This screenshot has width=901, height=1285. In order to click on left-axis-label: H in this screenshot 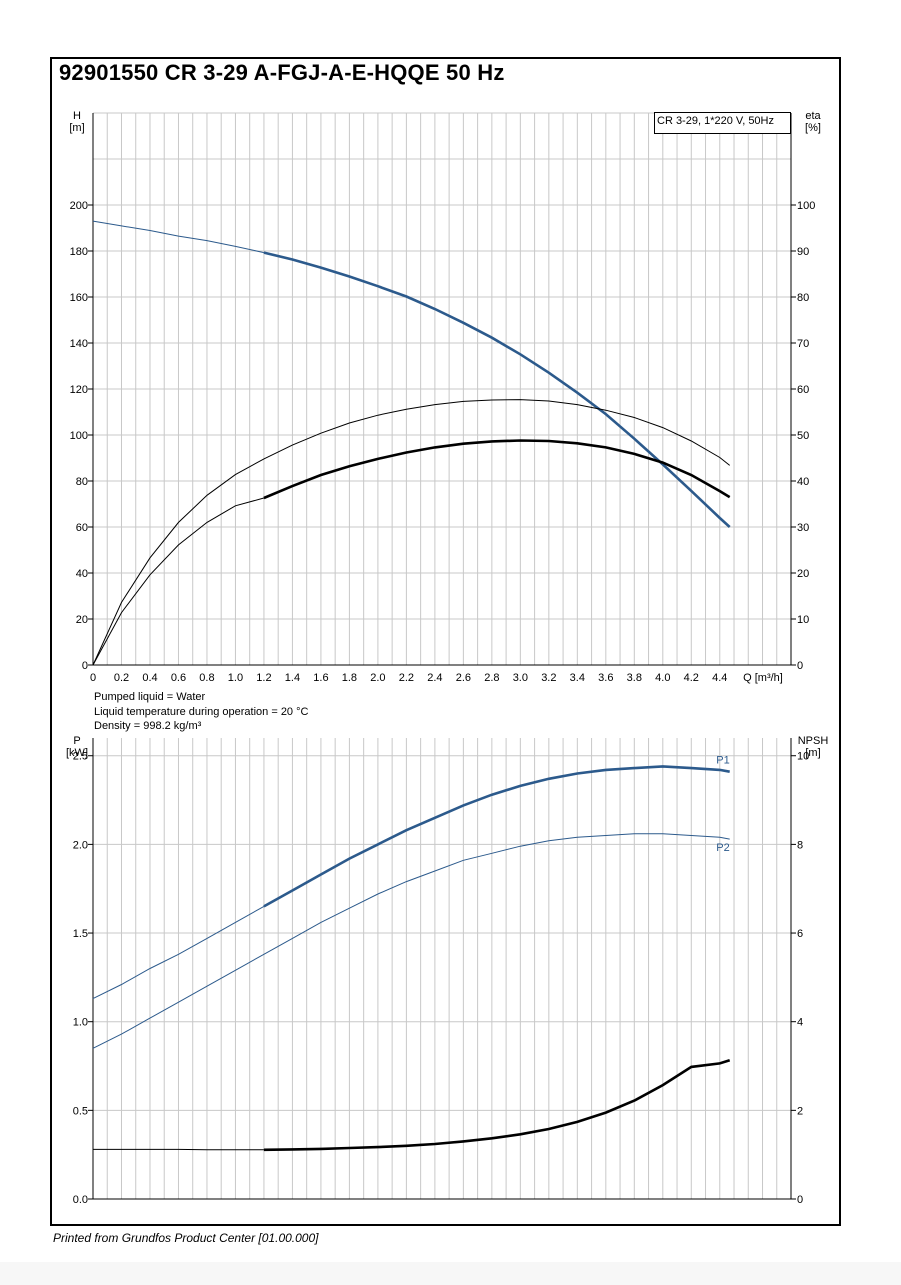, I will do `click(77, 116)`.